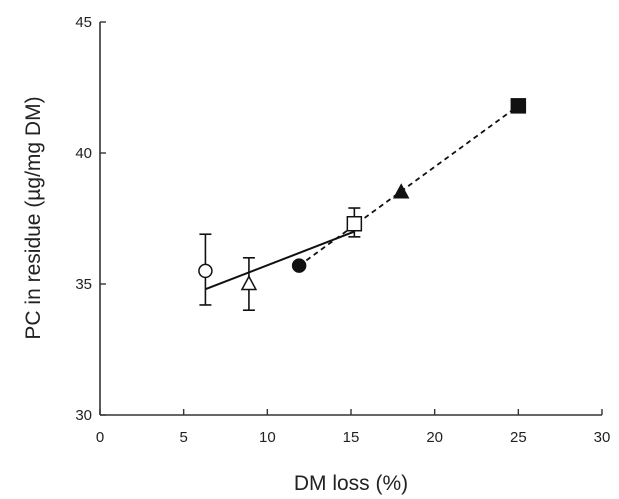 The image size is (619, 499). What do you see at coordinates (249, 282) in the screenshot?
I see `open-triangle-marker` at bounding box center [249, 282].